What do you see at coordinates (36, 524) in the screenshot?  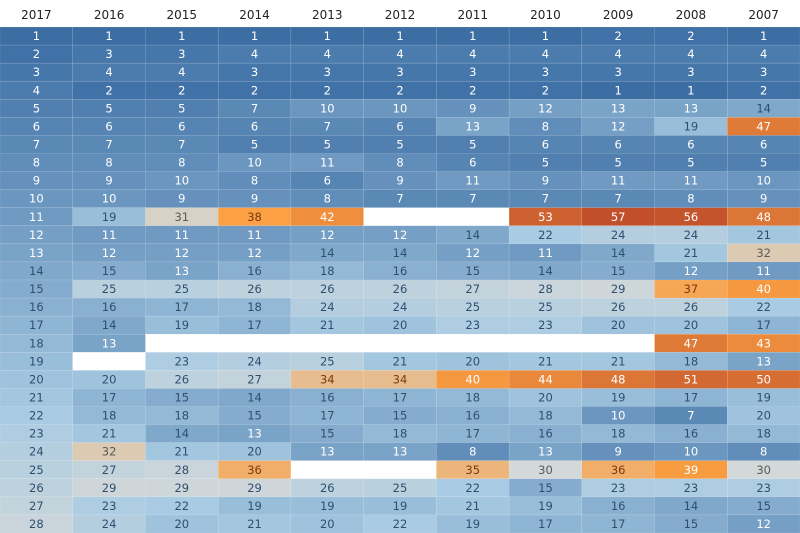 I see `cell-value-label: 28` at bounding box center [36, 524].